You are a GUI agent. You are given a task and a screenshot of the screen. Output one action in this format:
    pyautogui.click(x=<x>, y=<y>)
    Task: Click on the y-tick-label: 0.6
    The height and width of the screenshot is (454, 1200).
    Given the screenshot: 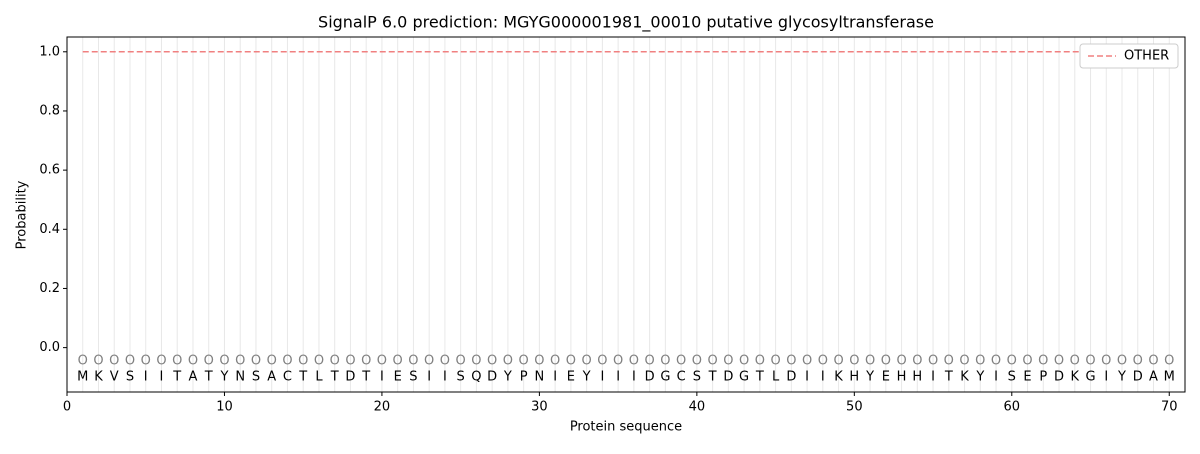 What is the action you would take?
    pyautogui.click(x=49, y=170)
    